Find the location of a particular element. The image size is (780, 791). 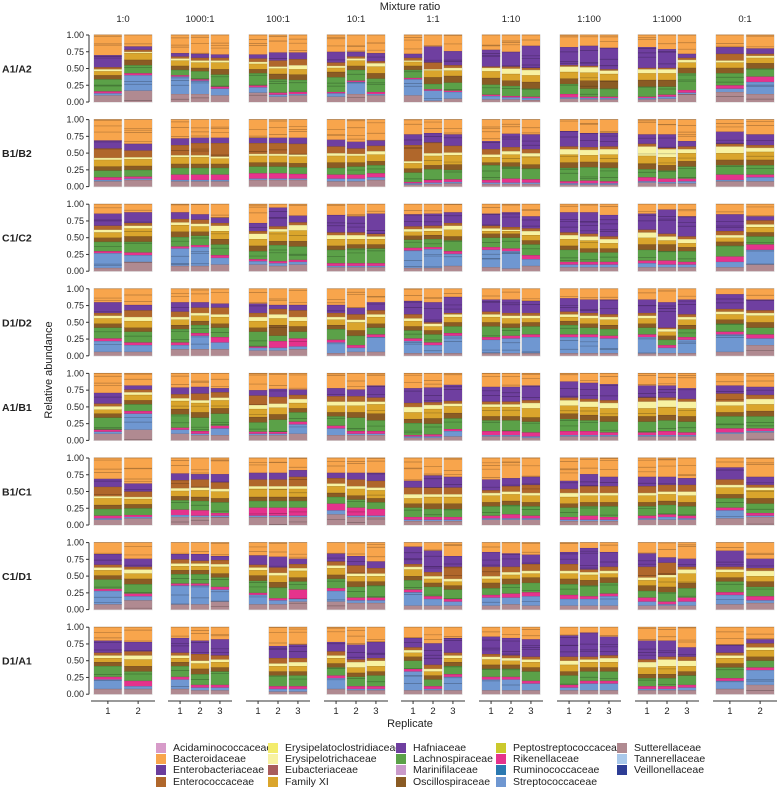

row-label: A1/A2 is located at coordinates (17, 70).